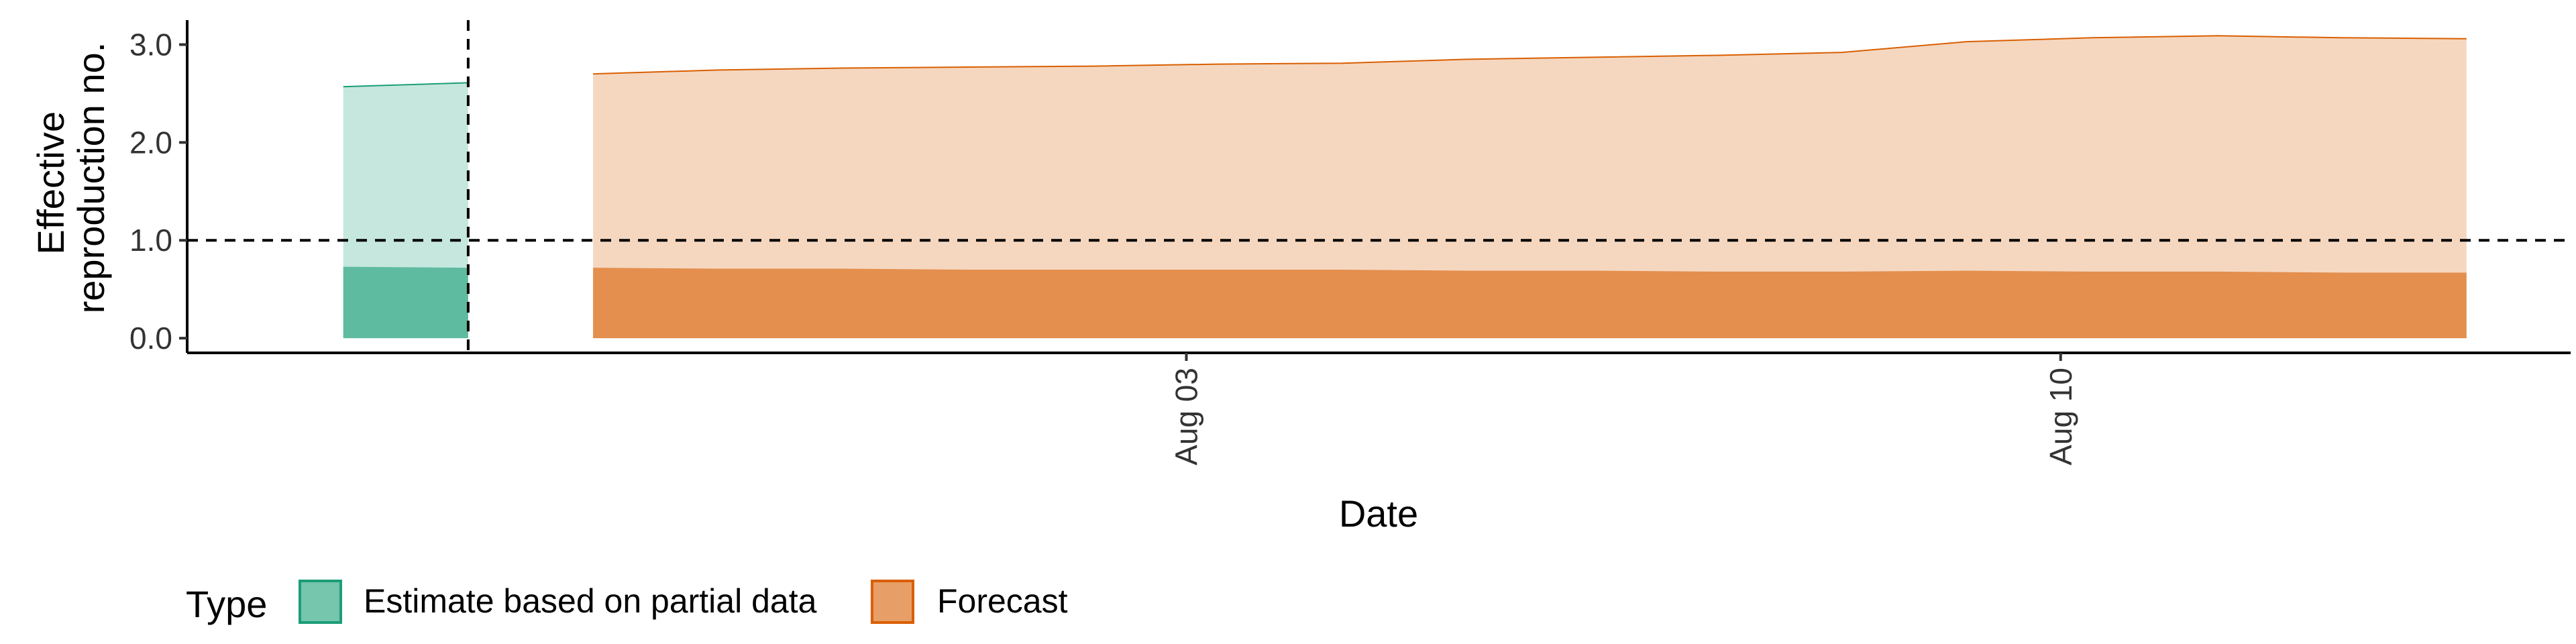 The height and width of the screenshot is (644, 2576). What do you see at coordinates (51, 183) in the screenshot?
I see `y-axis-title-line-1: Effective` at bounding box center [51, 183].